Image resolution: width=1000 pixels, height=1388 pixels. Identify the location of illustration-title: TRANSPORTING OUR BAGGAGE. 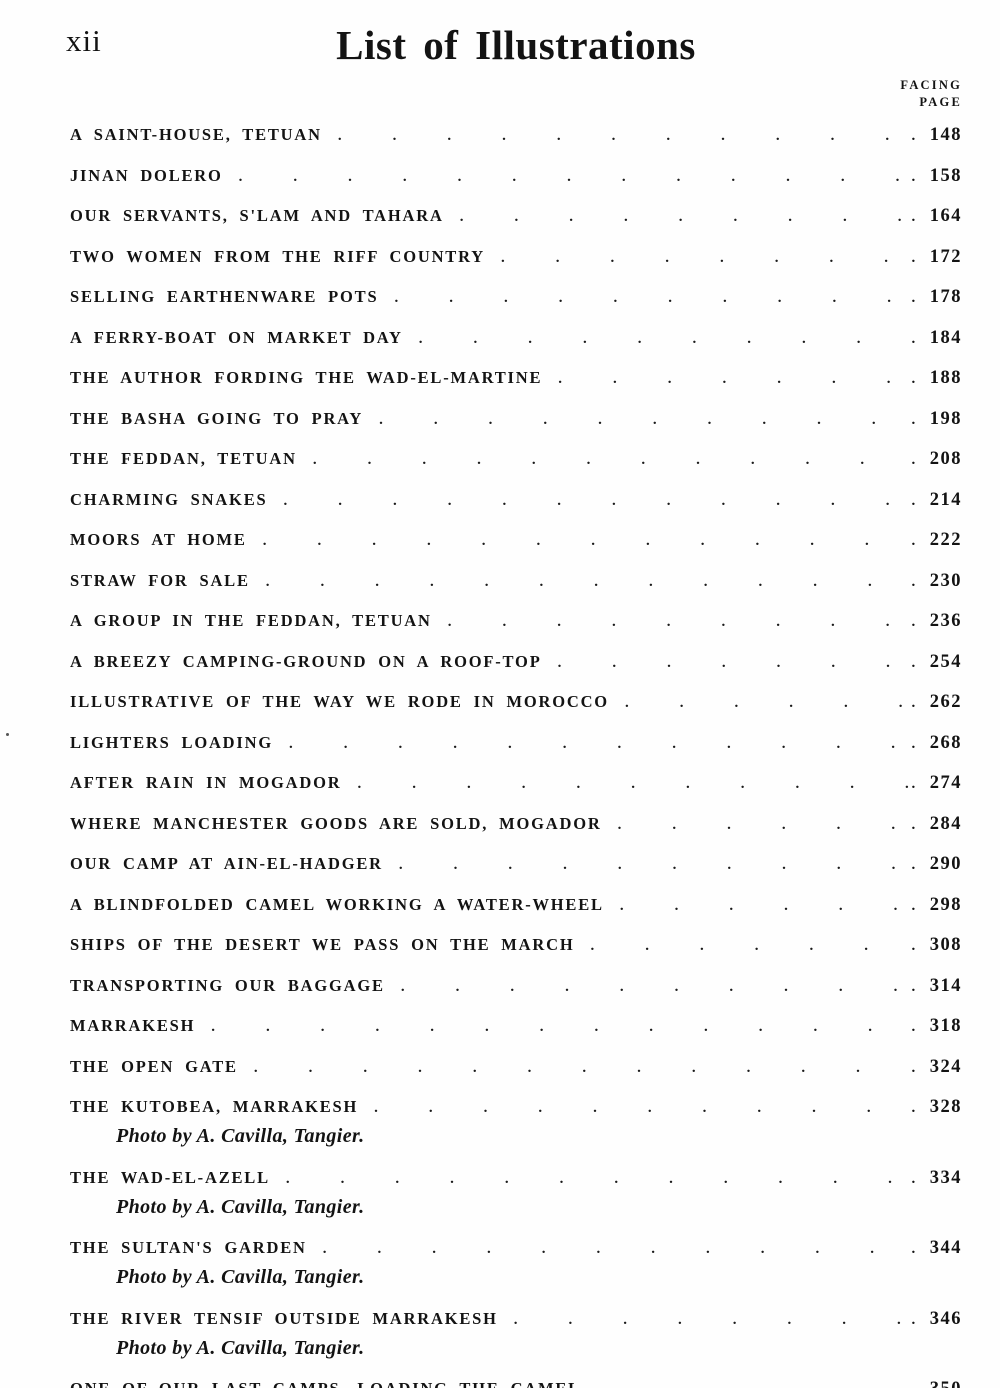
(227, 985).